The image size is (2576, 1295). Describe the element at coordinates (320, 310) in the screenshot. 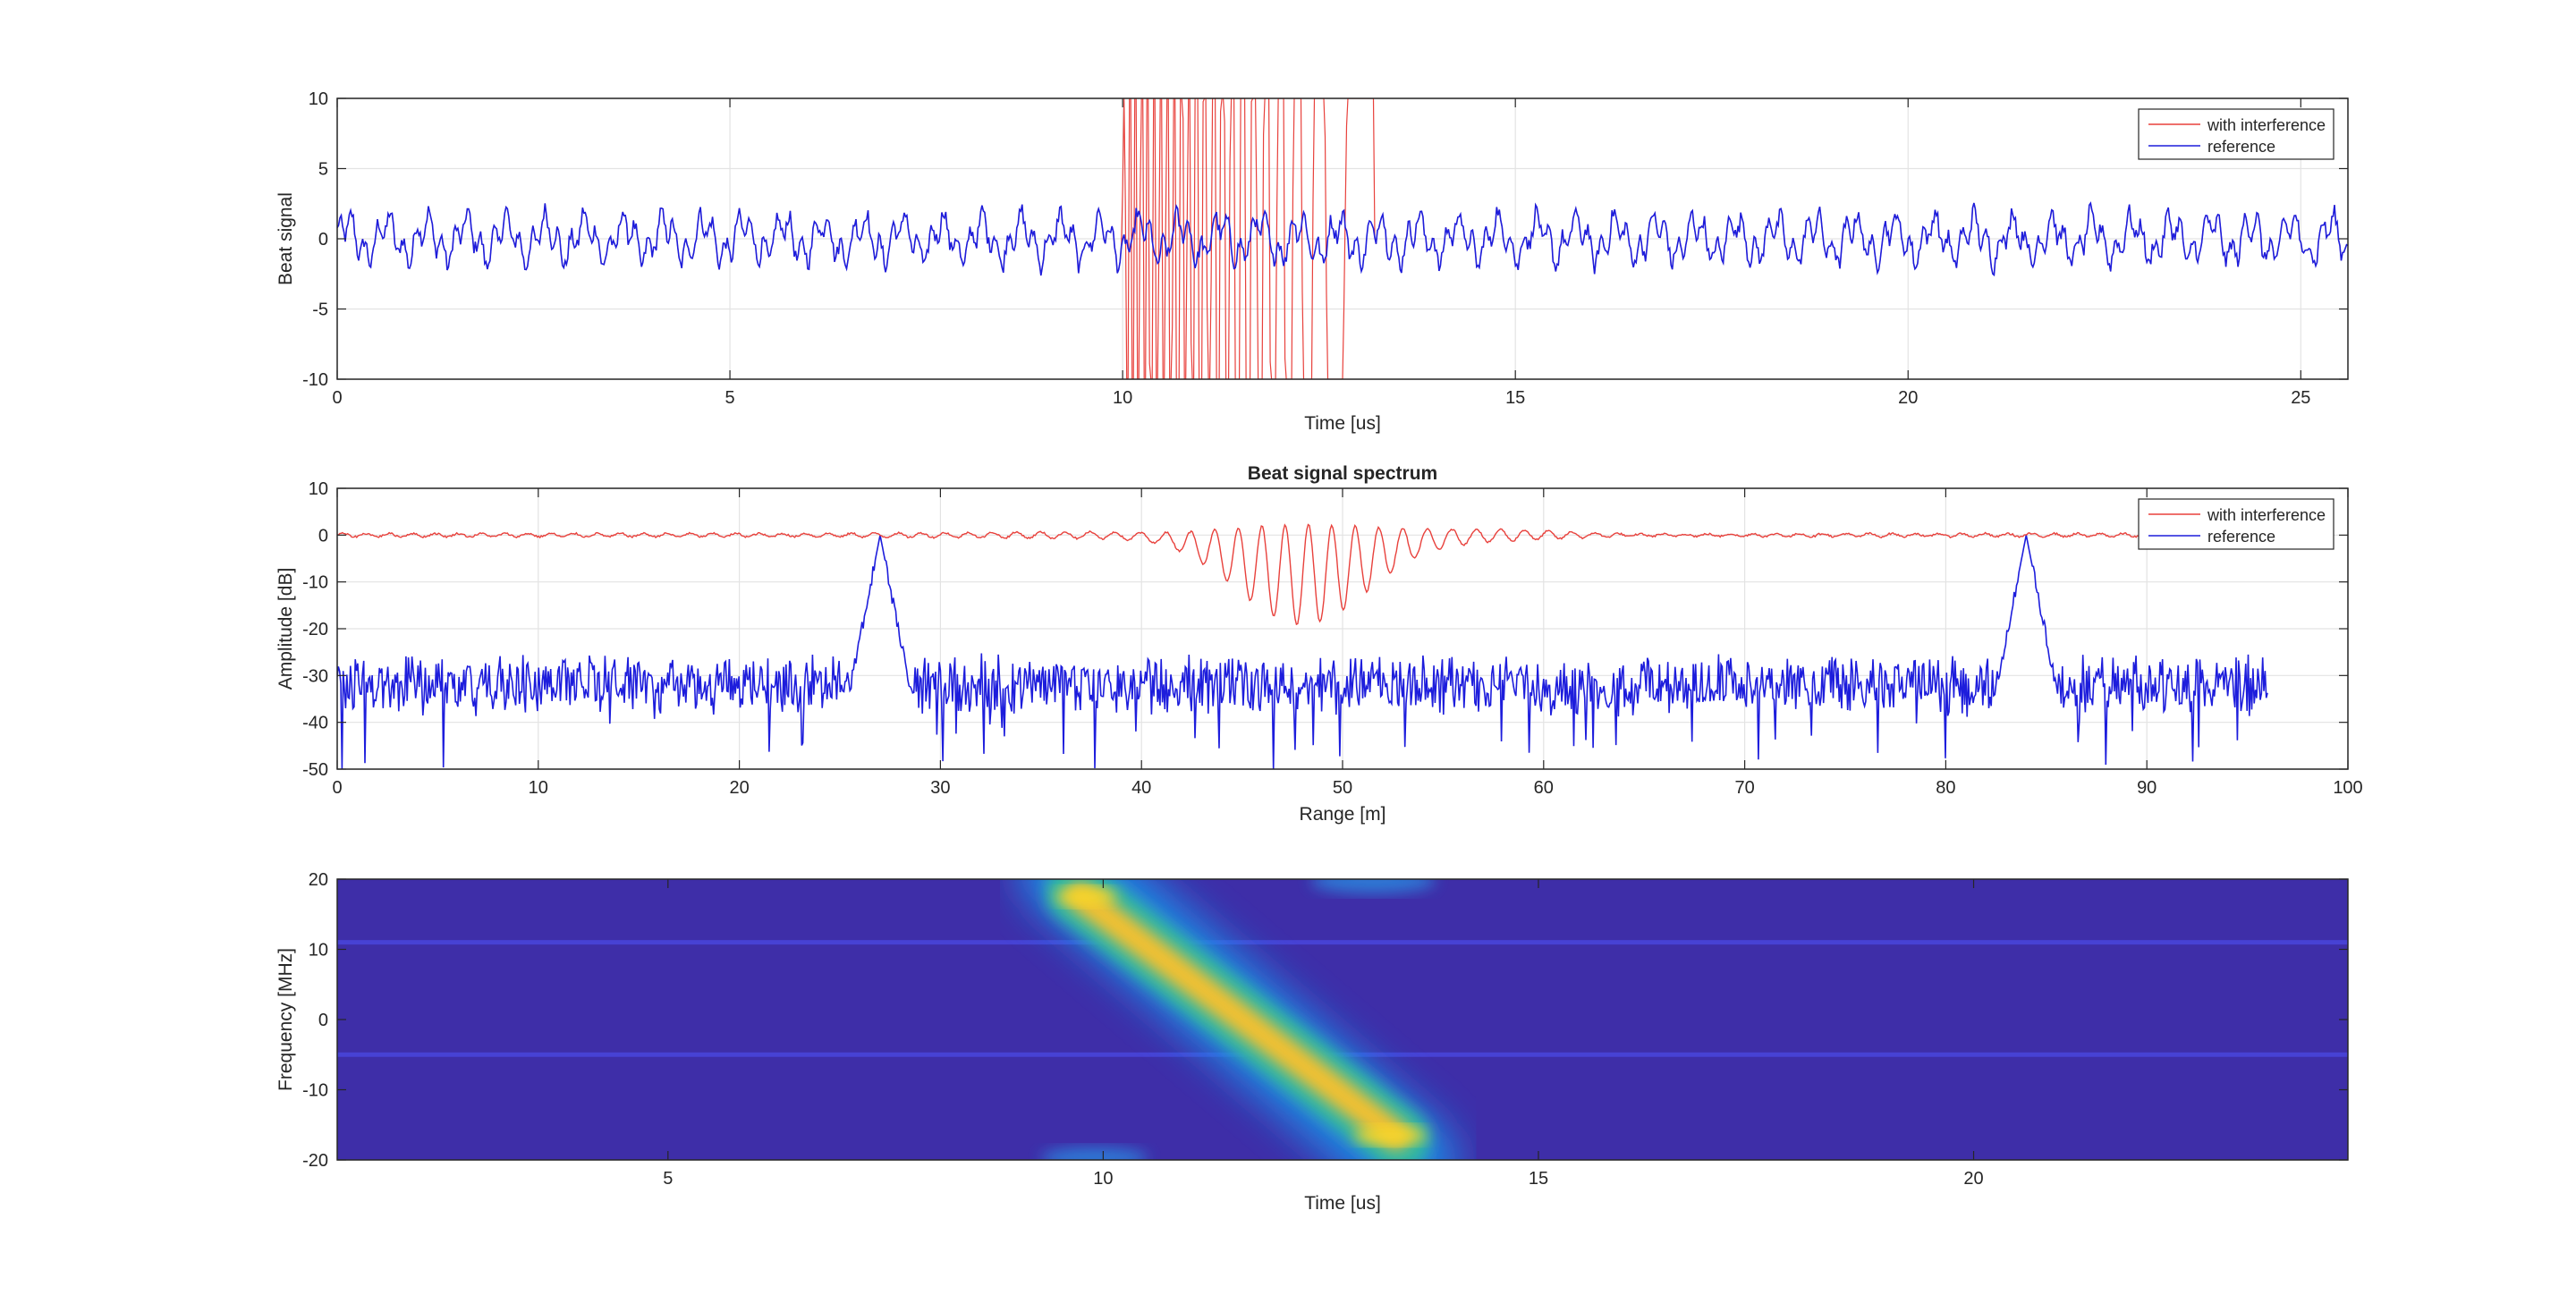

I see `y-tick-label: -5` at that location.